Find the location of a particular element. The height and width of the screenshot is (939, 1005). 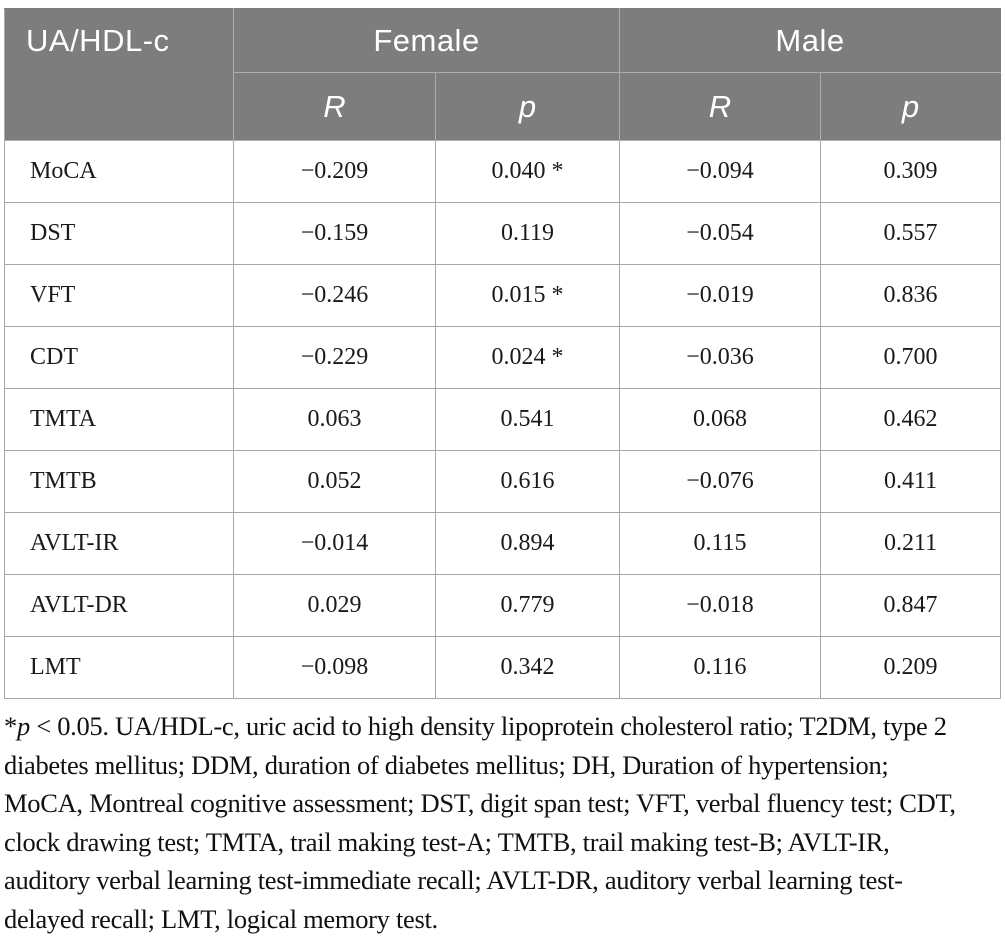

row-label: AVLT-DR is located at coordinates (119, 605).